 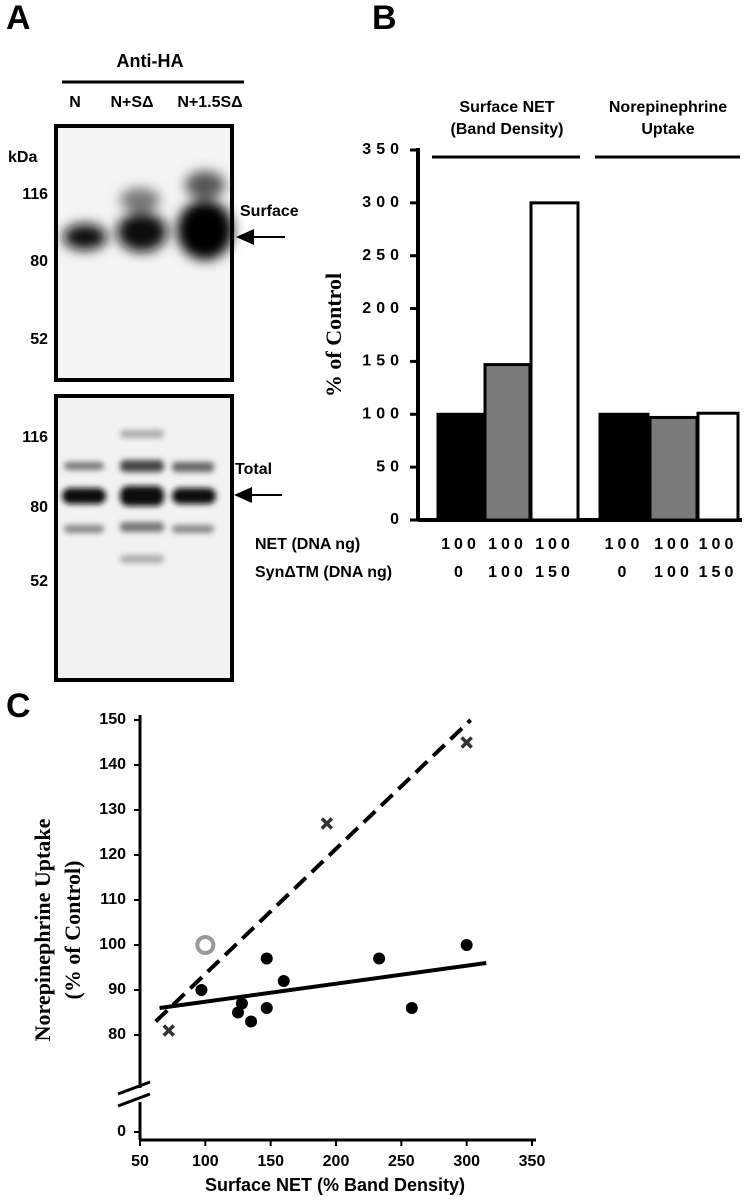 What do you see at coordinates (668, 107) in the screenshot?
I see `group-label: Norepinephrine` at bounding box center [668, 107].